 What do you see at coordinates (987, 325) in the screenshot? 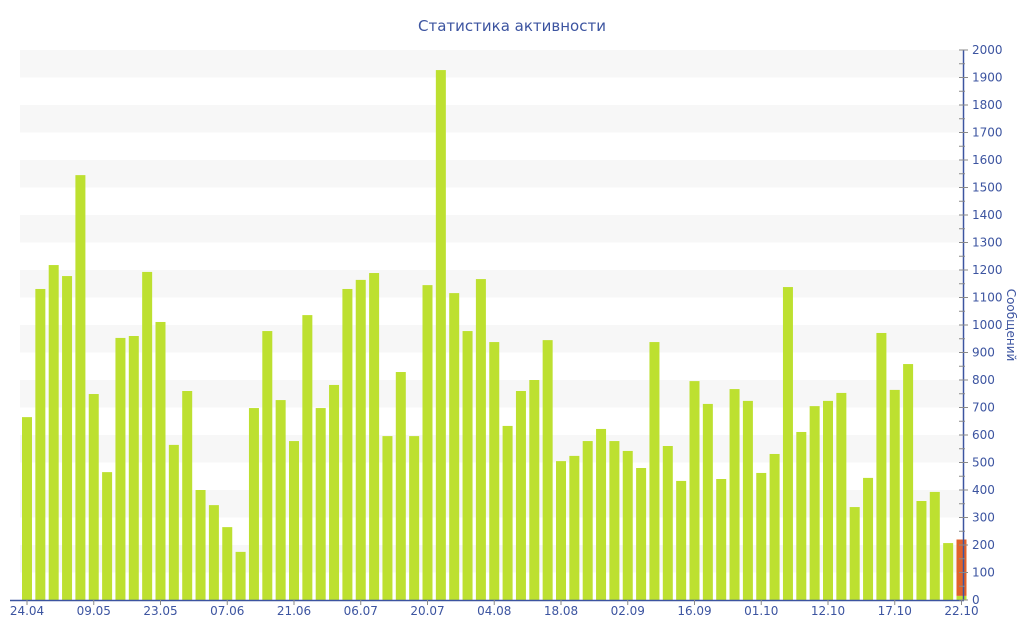
I see `y-tick-label: 1000` at bounding box center [987, 325].